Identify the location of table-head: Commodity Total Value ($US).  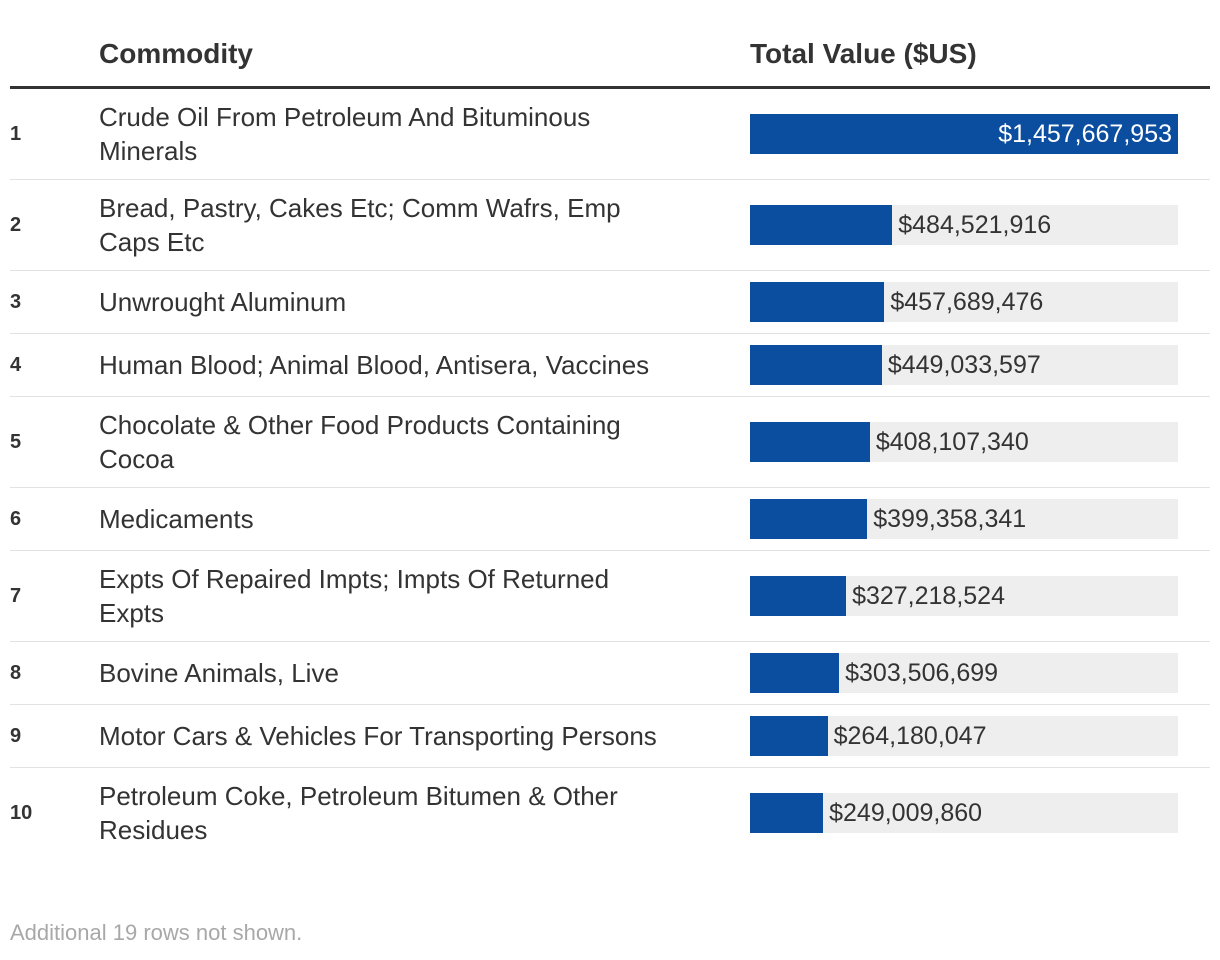
(610, 63).